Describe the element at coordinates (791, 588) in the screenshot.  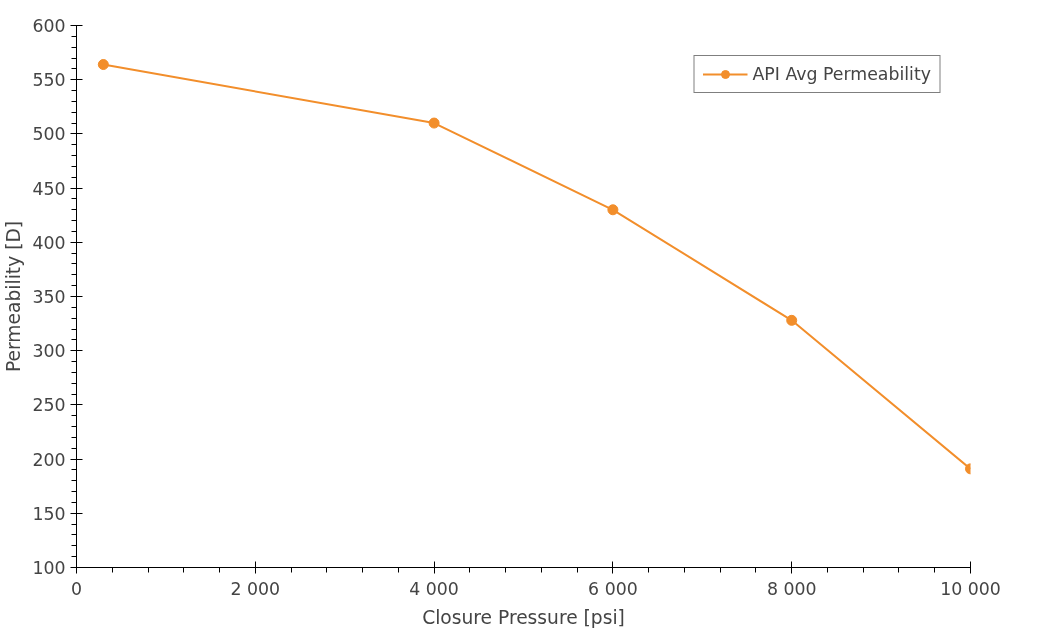
I see `x-tick-label: 8 000` at that location.